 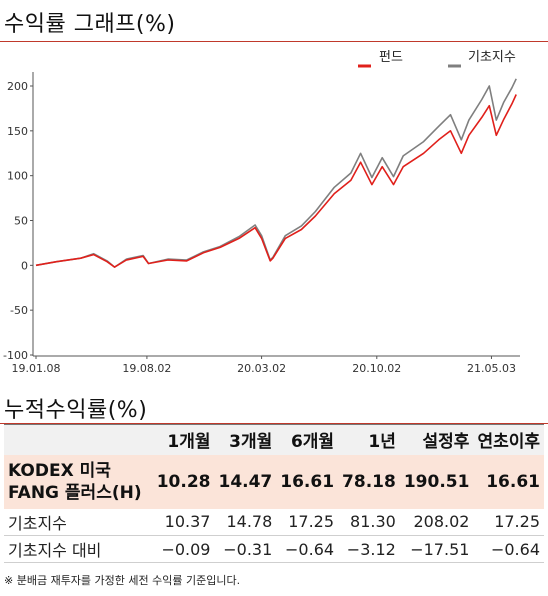 I want to click on title-underline, so click(x=274, y=41).